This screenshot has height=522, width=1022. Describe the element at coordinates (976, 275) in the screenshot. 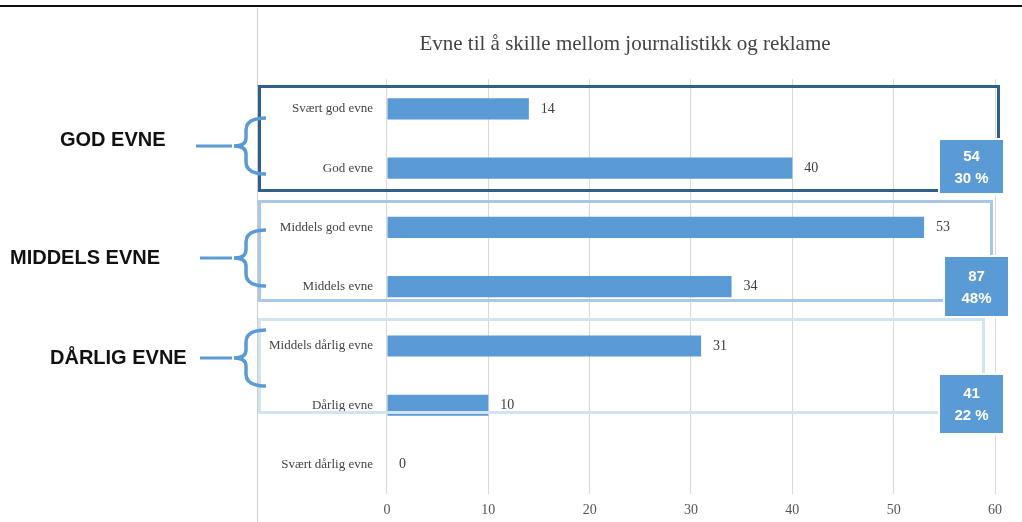

I see `annotation: 87` at that location.